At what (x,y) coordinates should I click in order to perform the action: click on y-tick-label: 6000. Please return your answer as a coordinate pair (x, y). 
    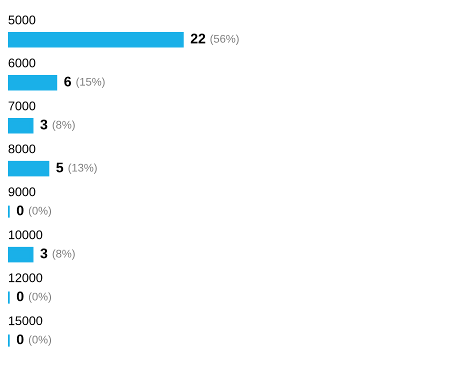
    Looking at the image, I should click on (22, 63).